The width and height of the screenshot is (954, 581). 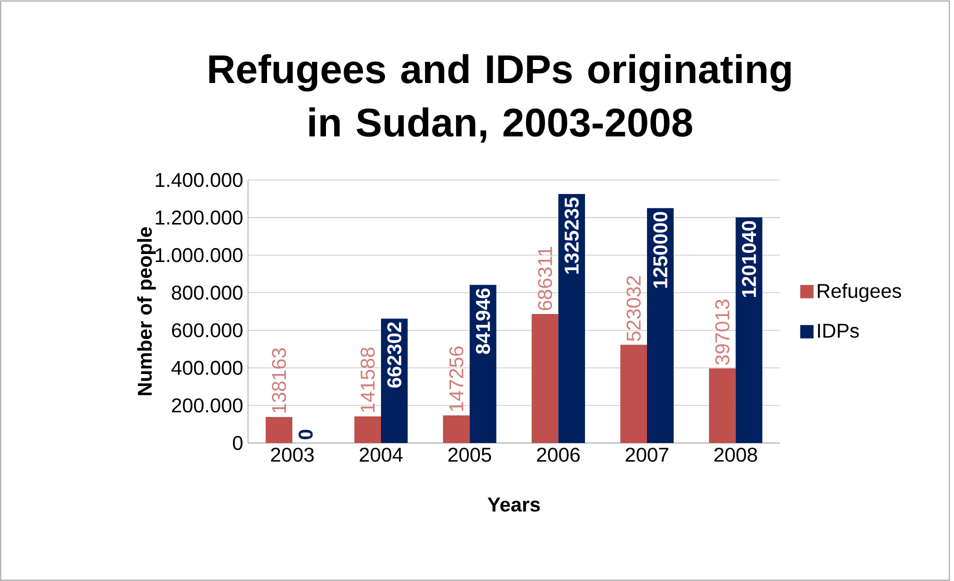 What do you see at coordinates (545, 278) in the screenshot?
I see `data-label: 686311` at bounding box center [545, 278].